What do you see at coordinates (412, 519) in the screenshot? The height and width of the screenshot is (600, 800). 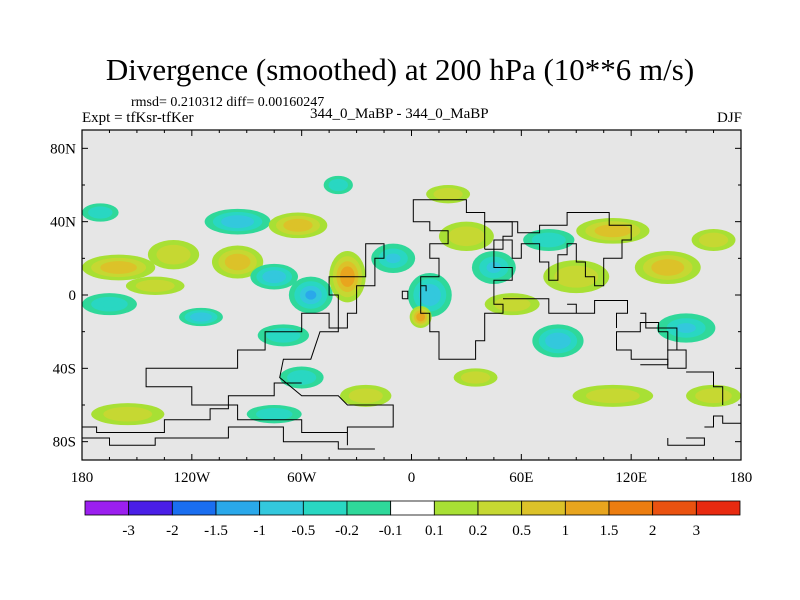 I see `colorbar: -3 -2 -1.5 -1 -0.5 -0.2 -0.1 0.1 0.2 0.5 1 1.5 2 3` at bounding box center [412, 519].